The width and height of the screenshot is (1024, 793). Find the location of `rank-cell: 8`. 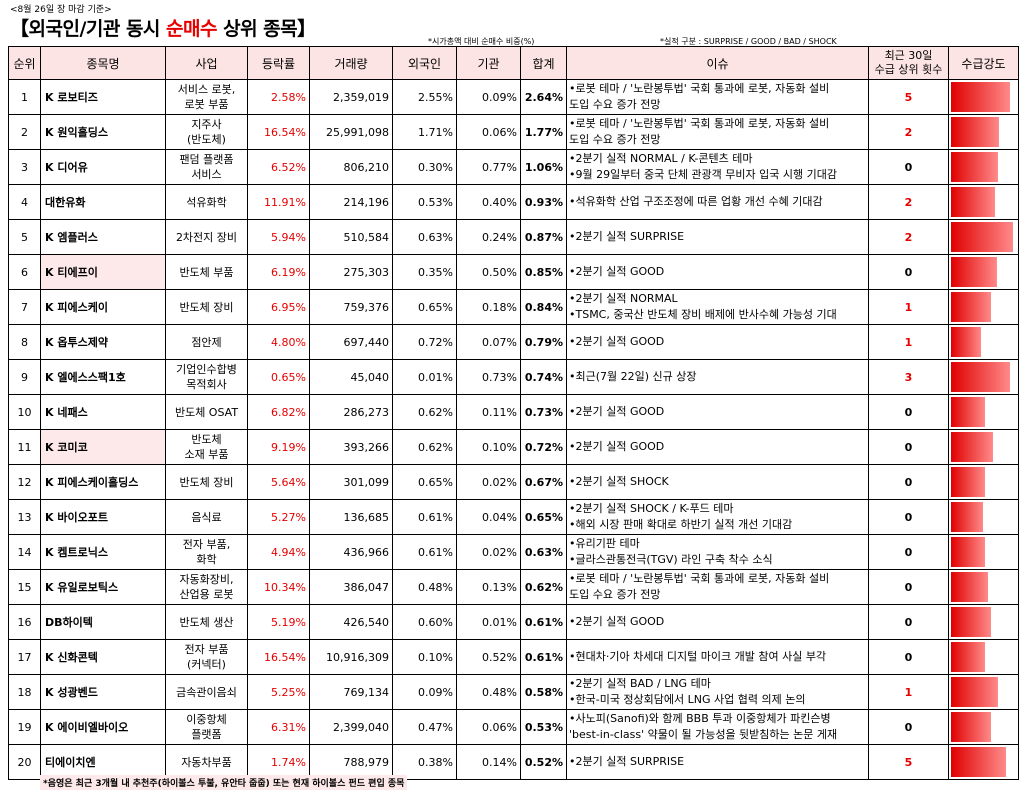

rank-cell: 8 is located at coordinates (24, 342).